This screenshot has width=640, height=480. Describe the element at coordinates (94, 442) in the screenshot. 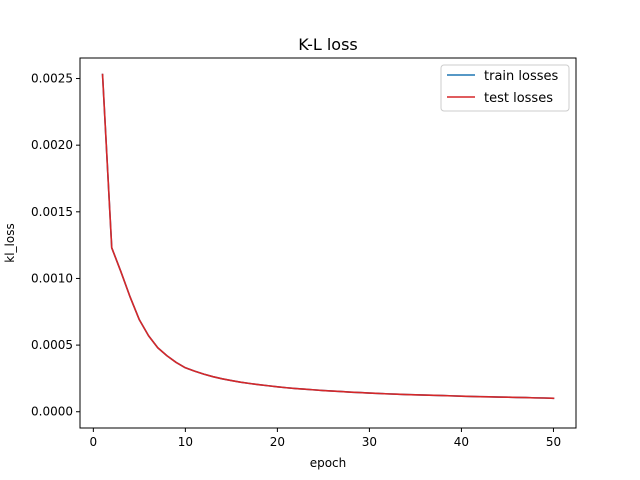

I see `x-tick-label: 0` at that location.